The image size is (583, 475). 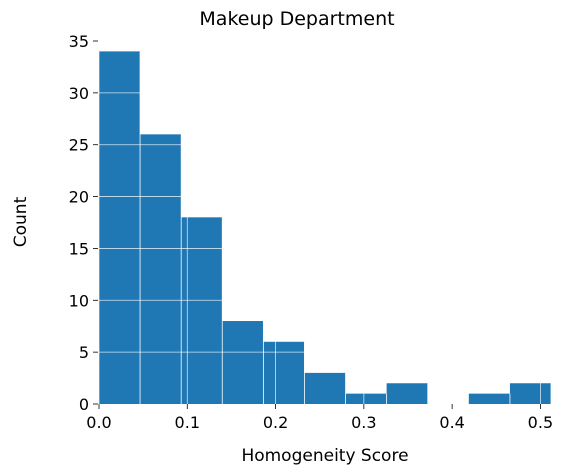 I want to click on y-tick-label: 5, so click(x=84, y=352).